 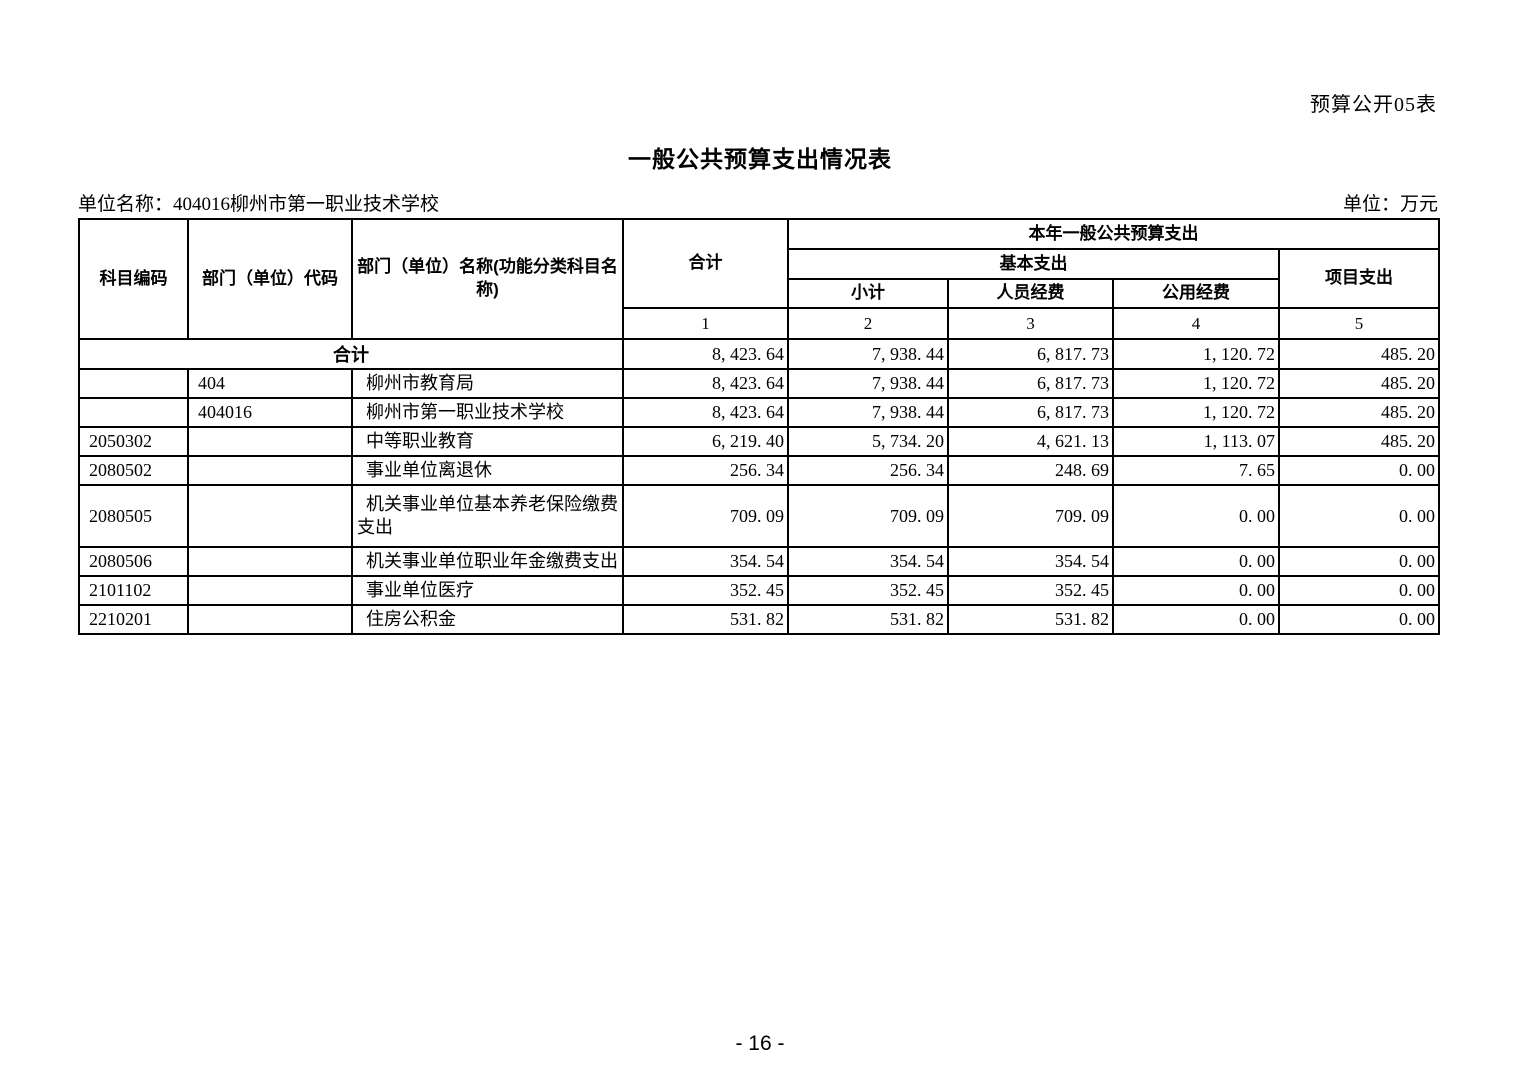 I want to click on dept-name-cell: 柳州市教育局, so click(x=487, y=383).